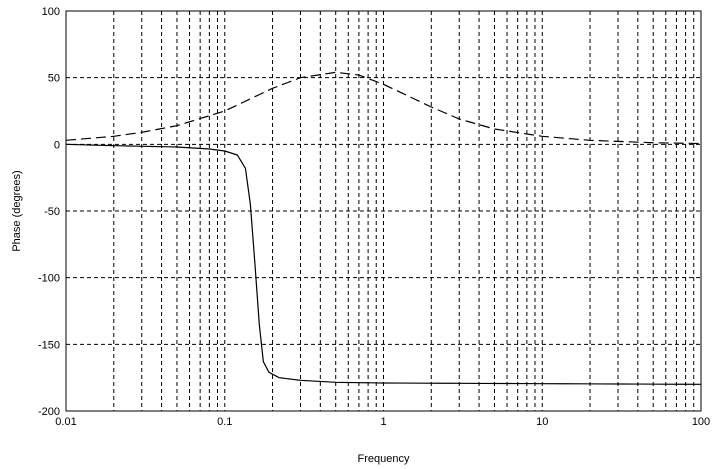  Describe the element at coordinates (224, 422) in the screenshot. I see `x-tick-label: 0.1` at that location.